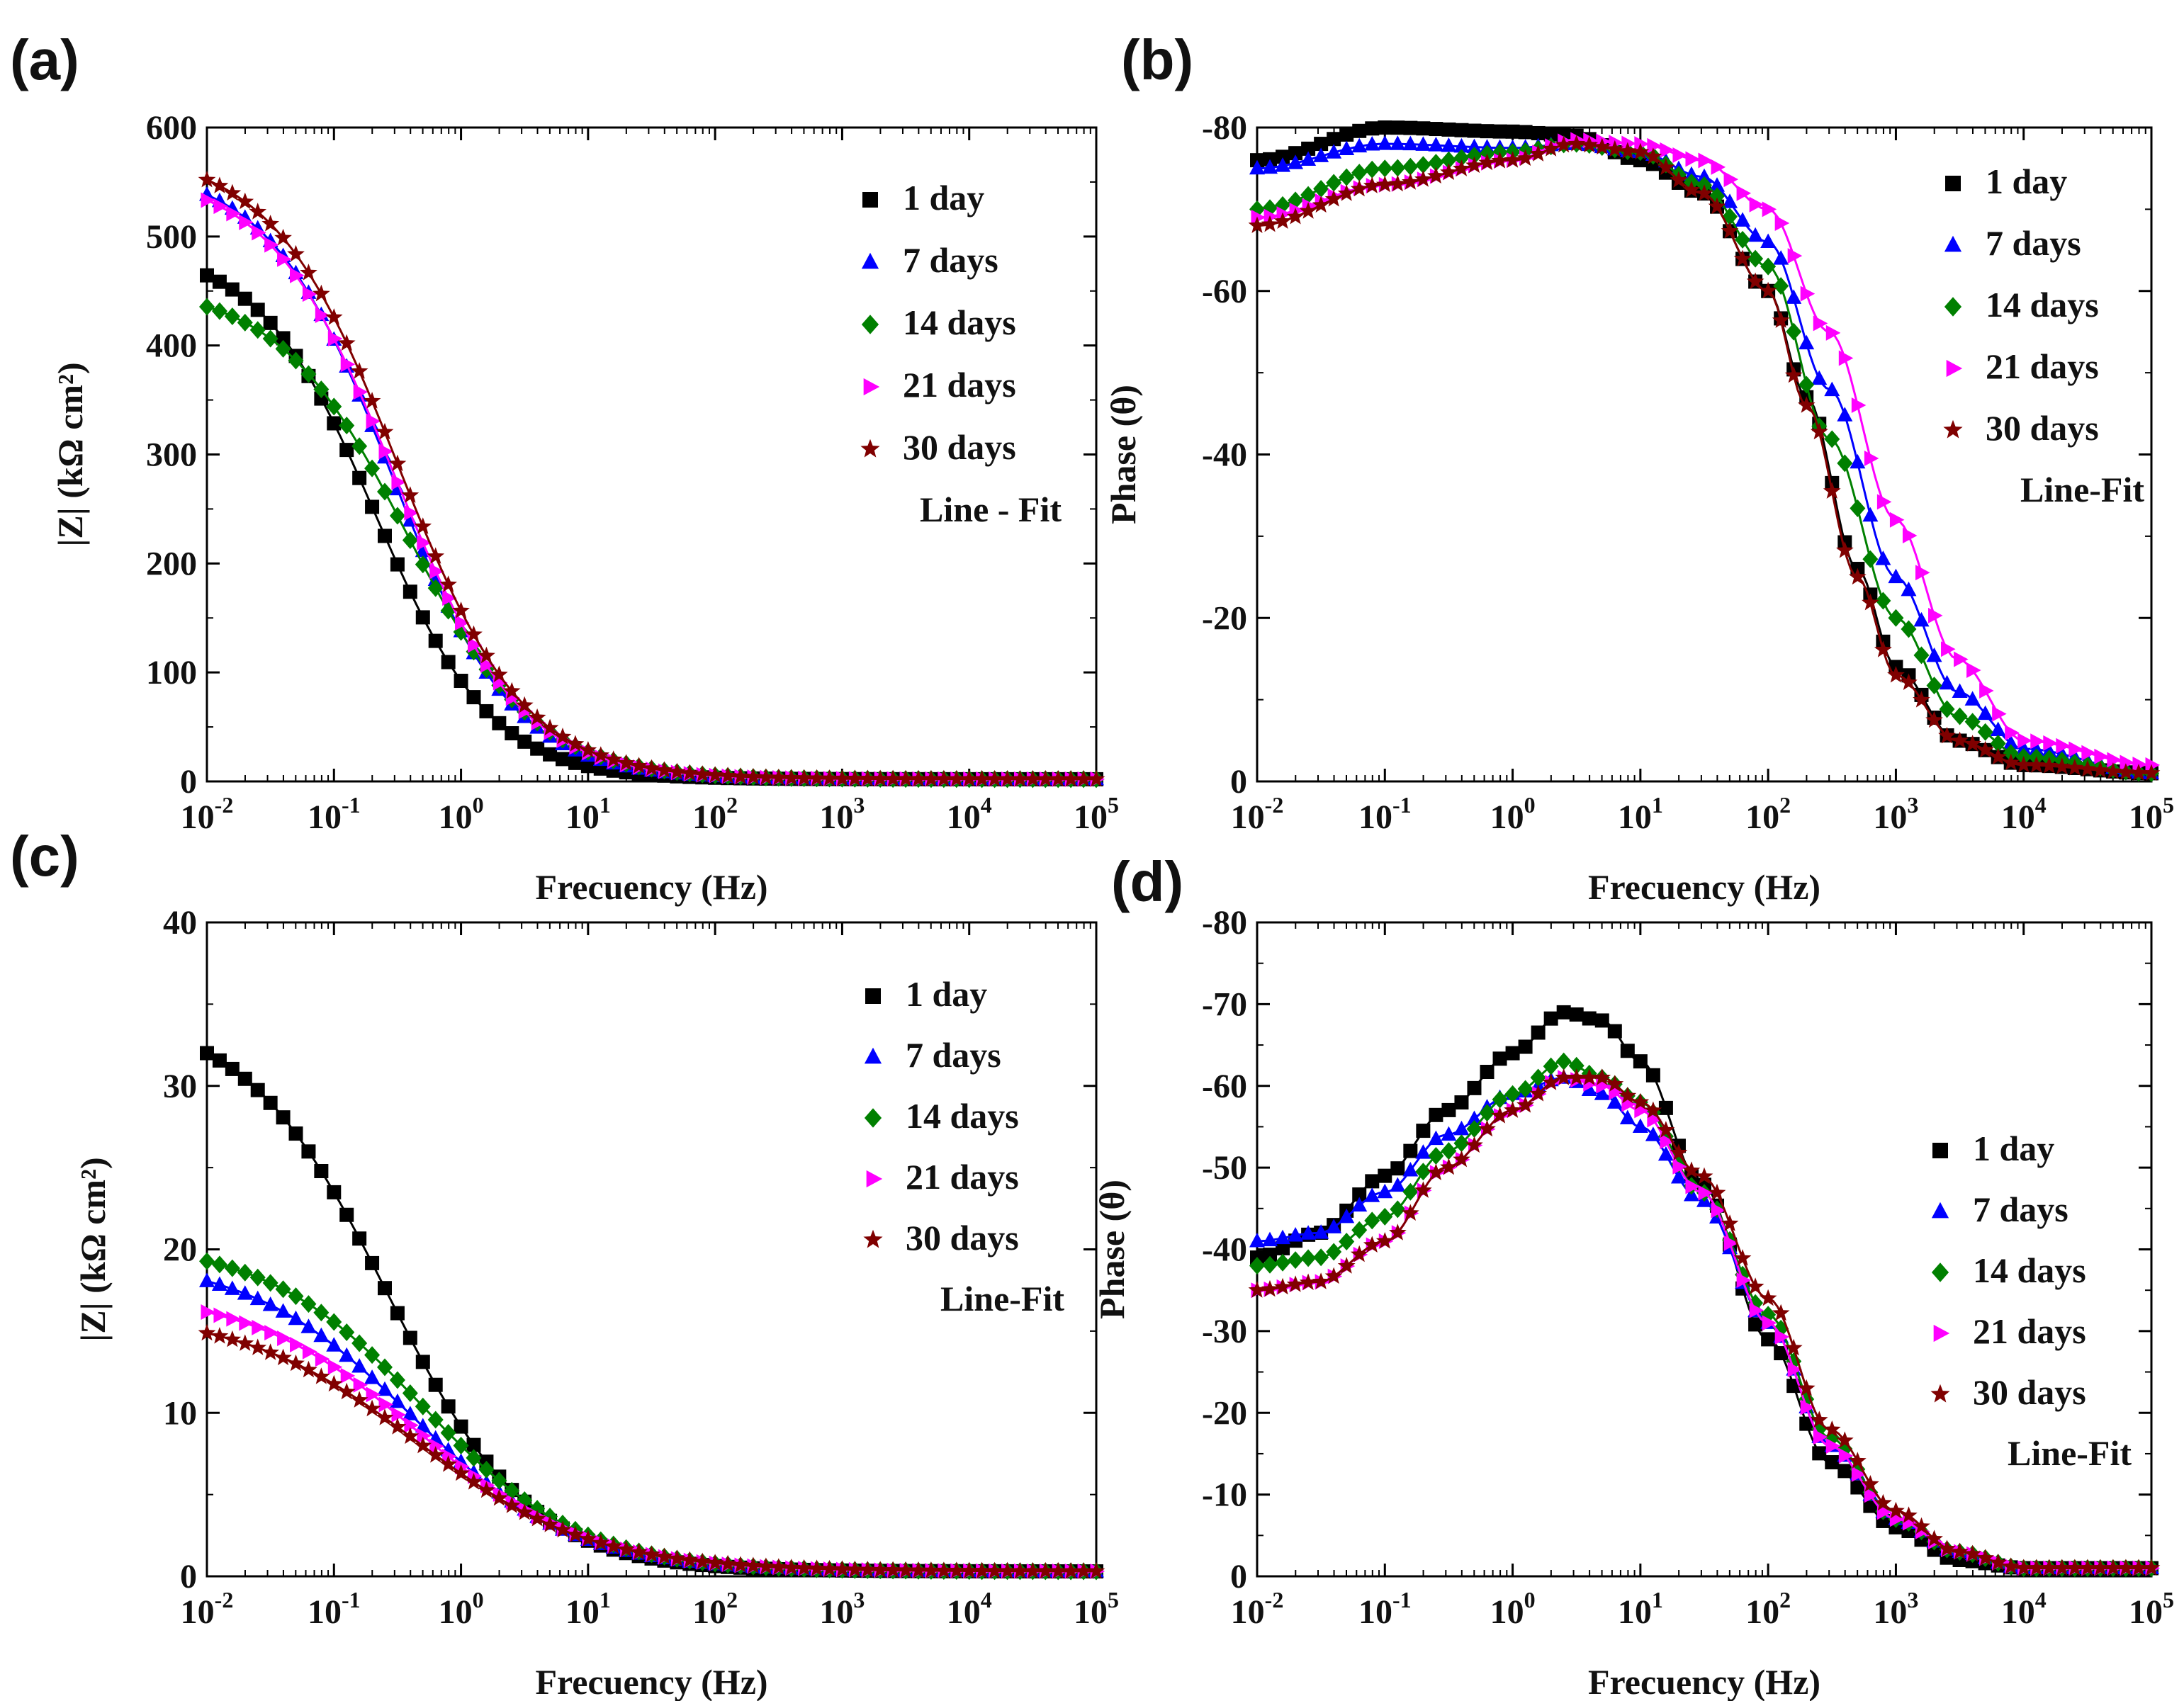 The image size is (2184, 1701). I want to click on x-tick-label: 10¹, so click(588, 1609).